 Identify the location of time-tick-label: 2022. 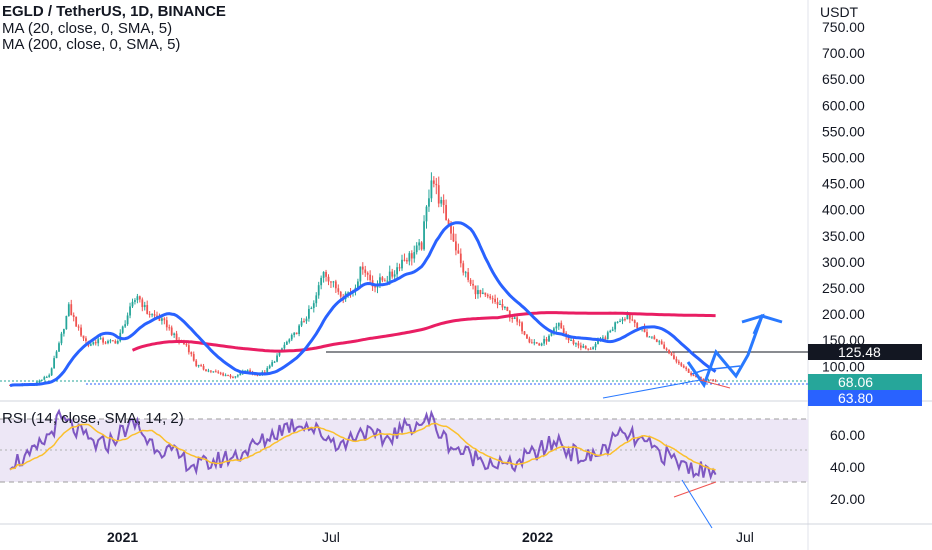
(537, 537).